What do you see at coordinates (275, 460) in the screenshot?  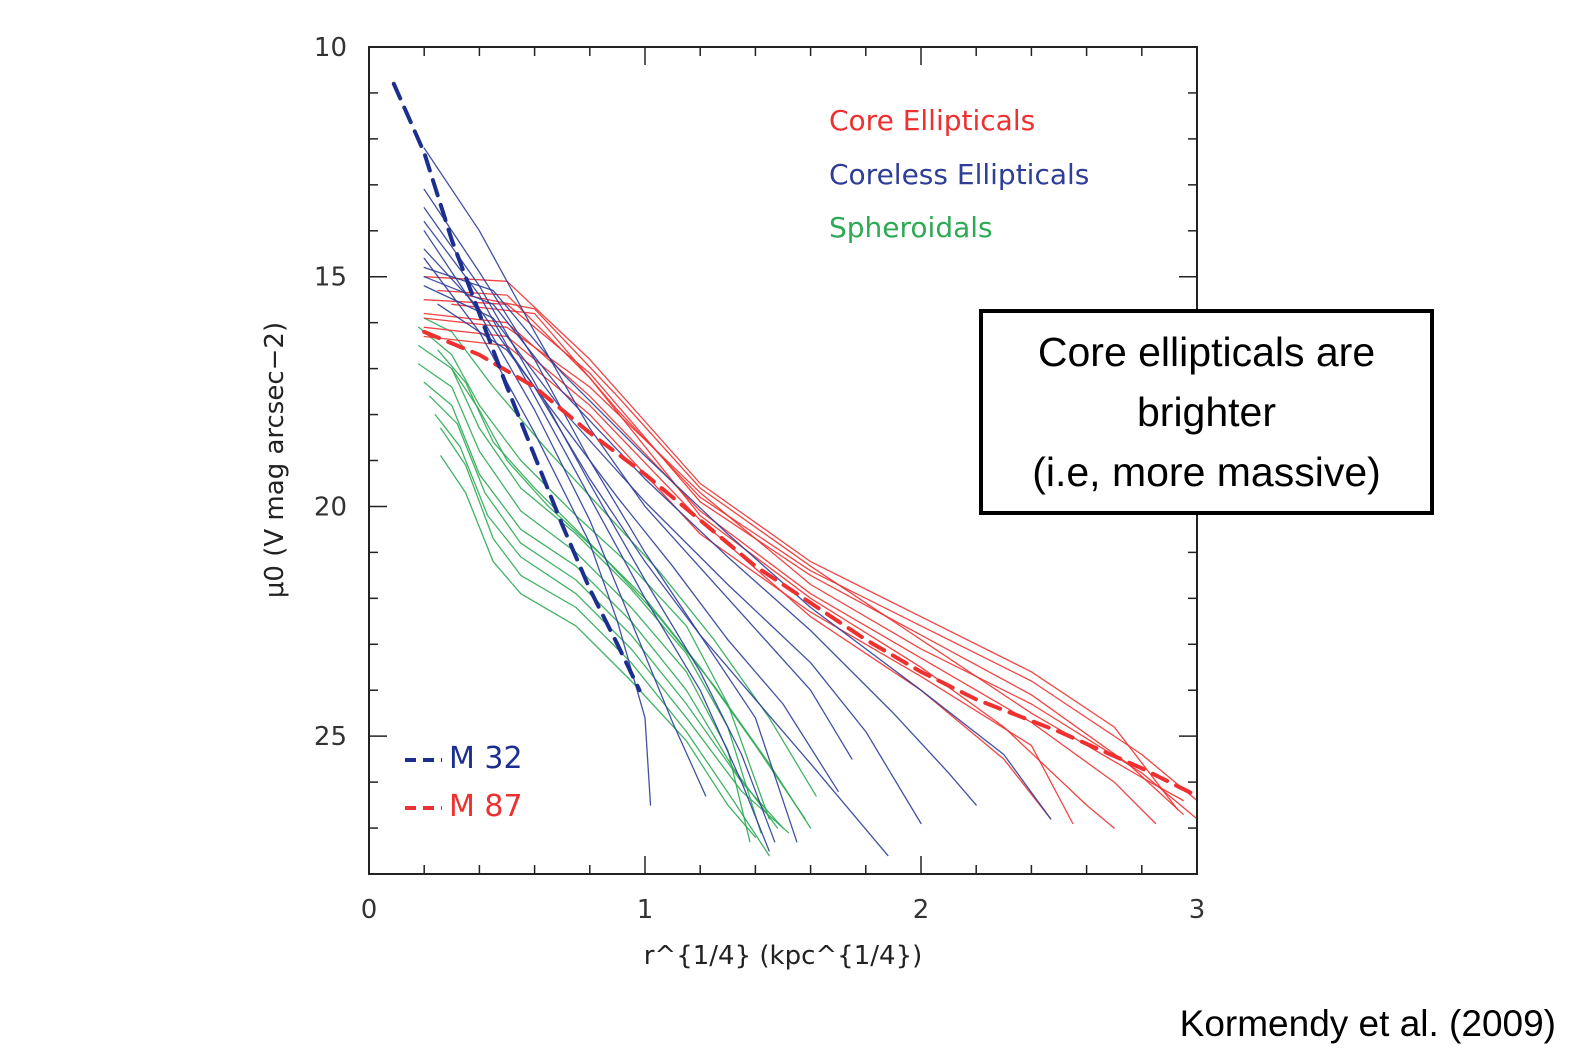 I see `y-axis-label: μ0 (V mag arcsec−2)` at bounding box center [275, 460].